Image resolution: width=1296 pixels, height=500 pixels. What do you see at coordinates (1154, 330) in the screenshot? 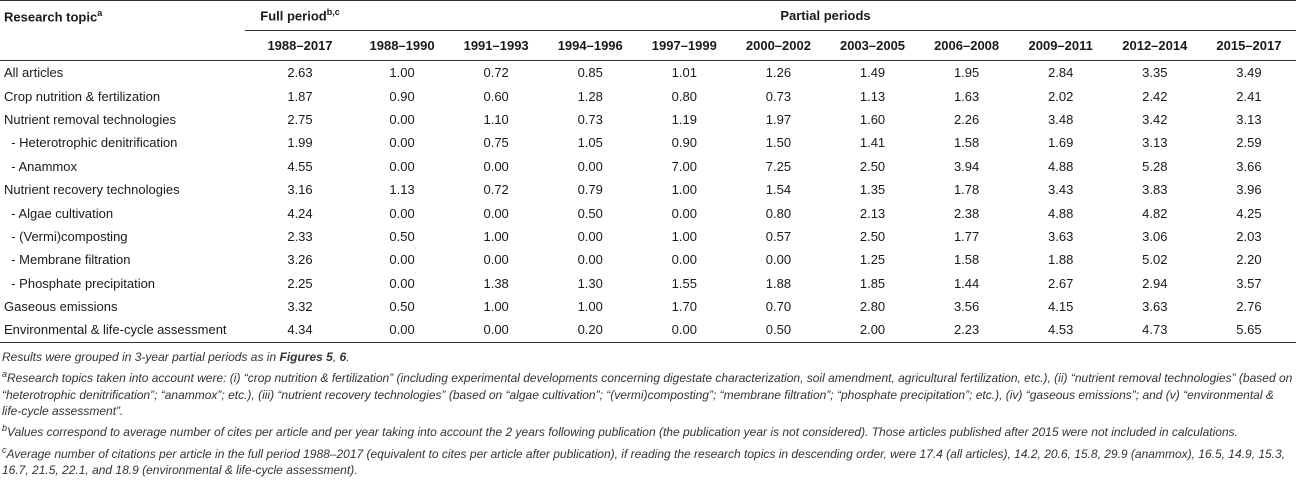
I see `cell-value: 4.73` at bounding box center [1154, 330].